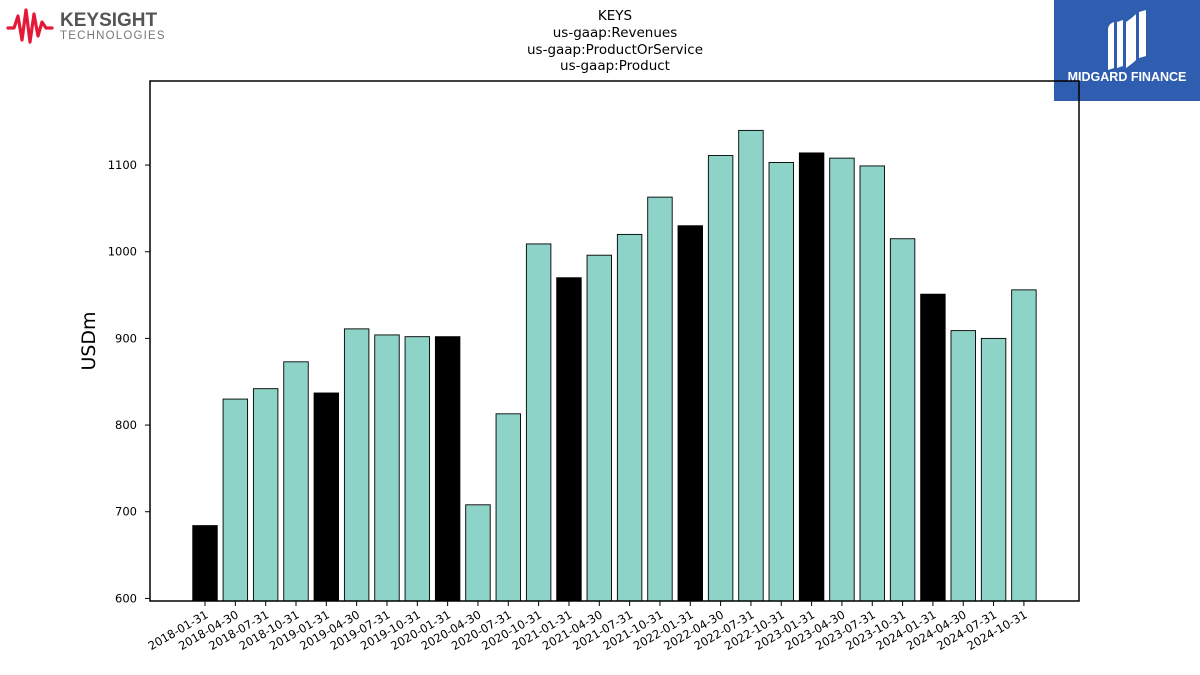 This screenshot has height=675, width=1200. What do you see at coordinates (1127, 40) in the screenshot?
I see `midgard-mark-icon` at bounding box center [1127, 40].